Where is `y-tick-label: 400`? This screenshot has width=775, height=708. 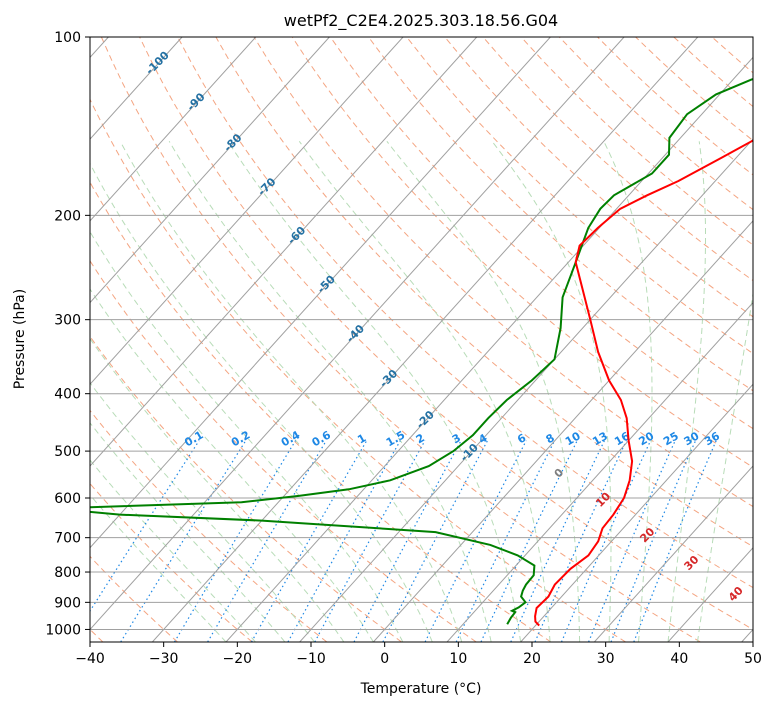 y-tick-label: 400 is located at coordinates (67, 395).